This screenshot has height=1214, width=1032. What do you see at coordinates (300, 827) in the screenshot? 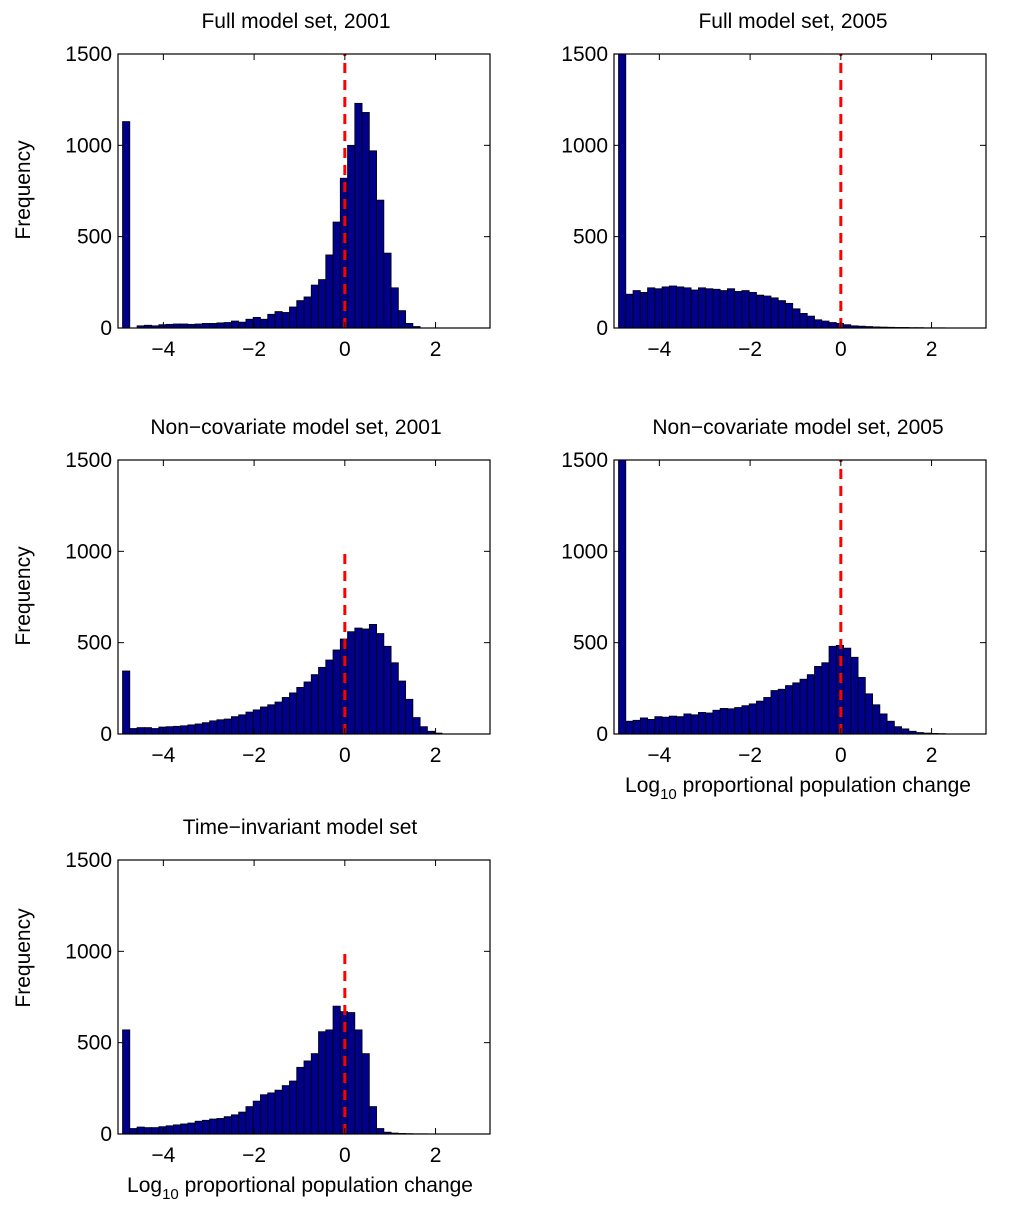
I see `panel-title: Time−invariant model set` at bounding box center [300, 827].